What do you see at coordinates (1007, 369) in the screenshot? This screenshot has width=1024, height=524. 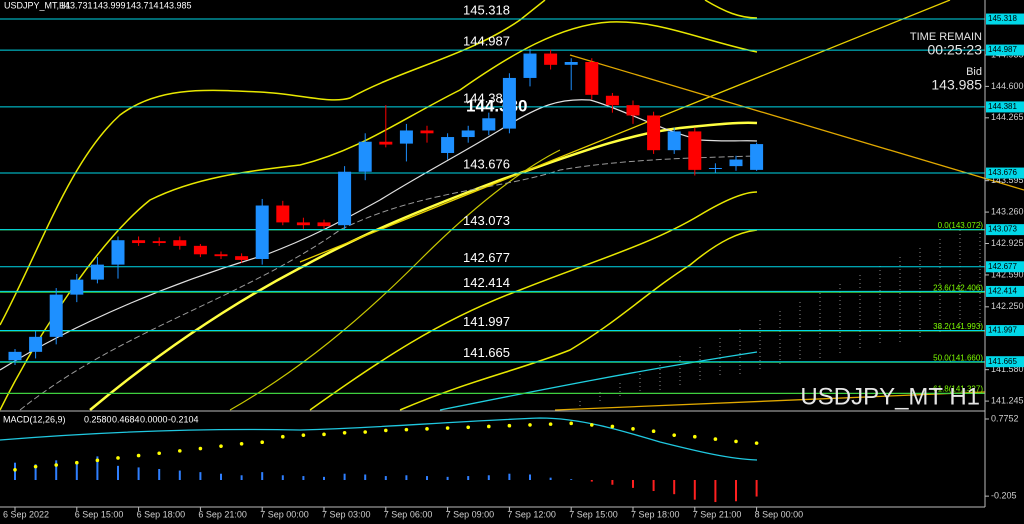 I see `y-tick-label: 141.580` at bounding box center [1007, 369].